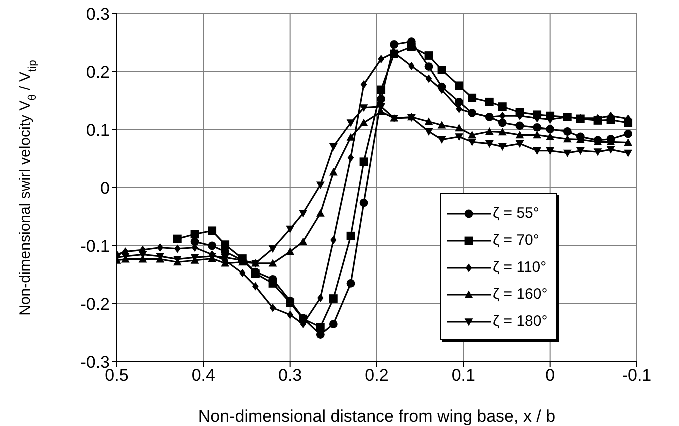 The image size is (679, 426). I want to click on legend-label: ζ = 110°, so click(520, 267).